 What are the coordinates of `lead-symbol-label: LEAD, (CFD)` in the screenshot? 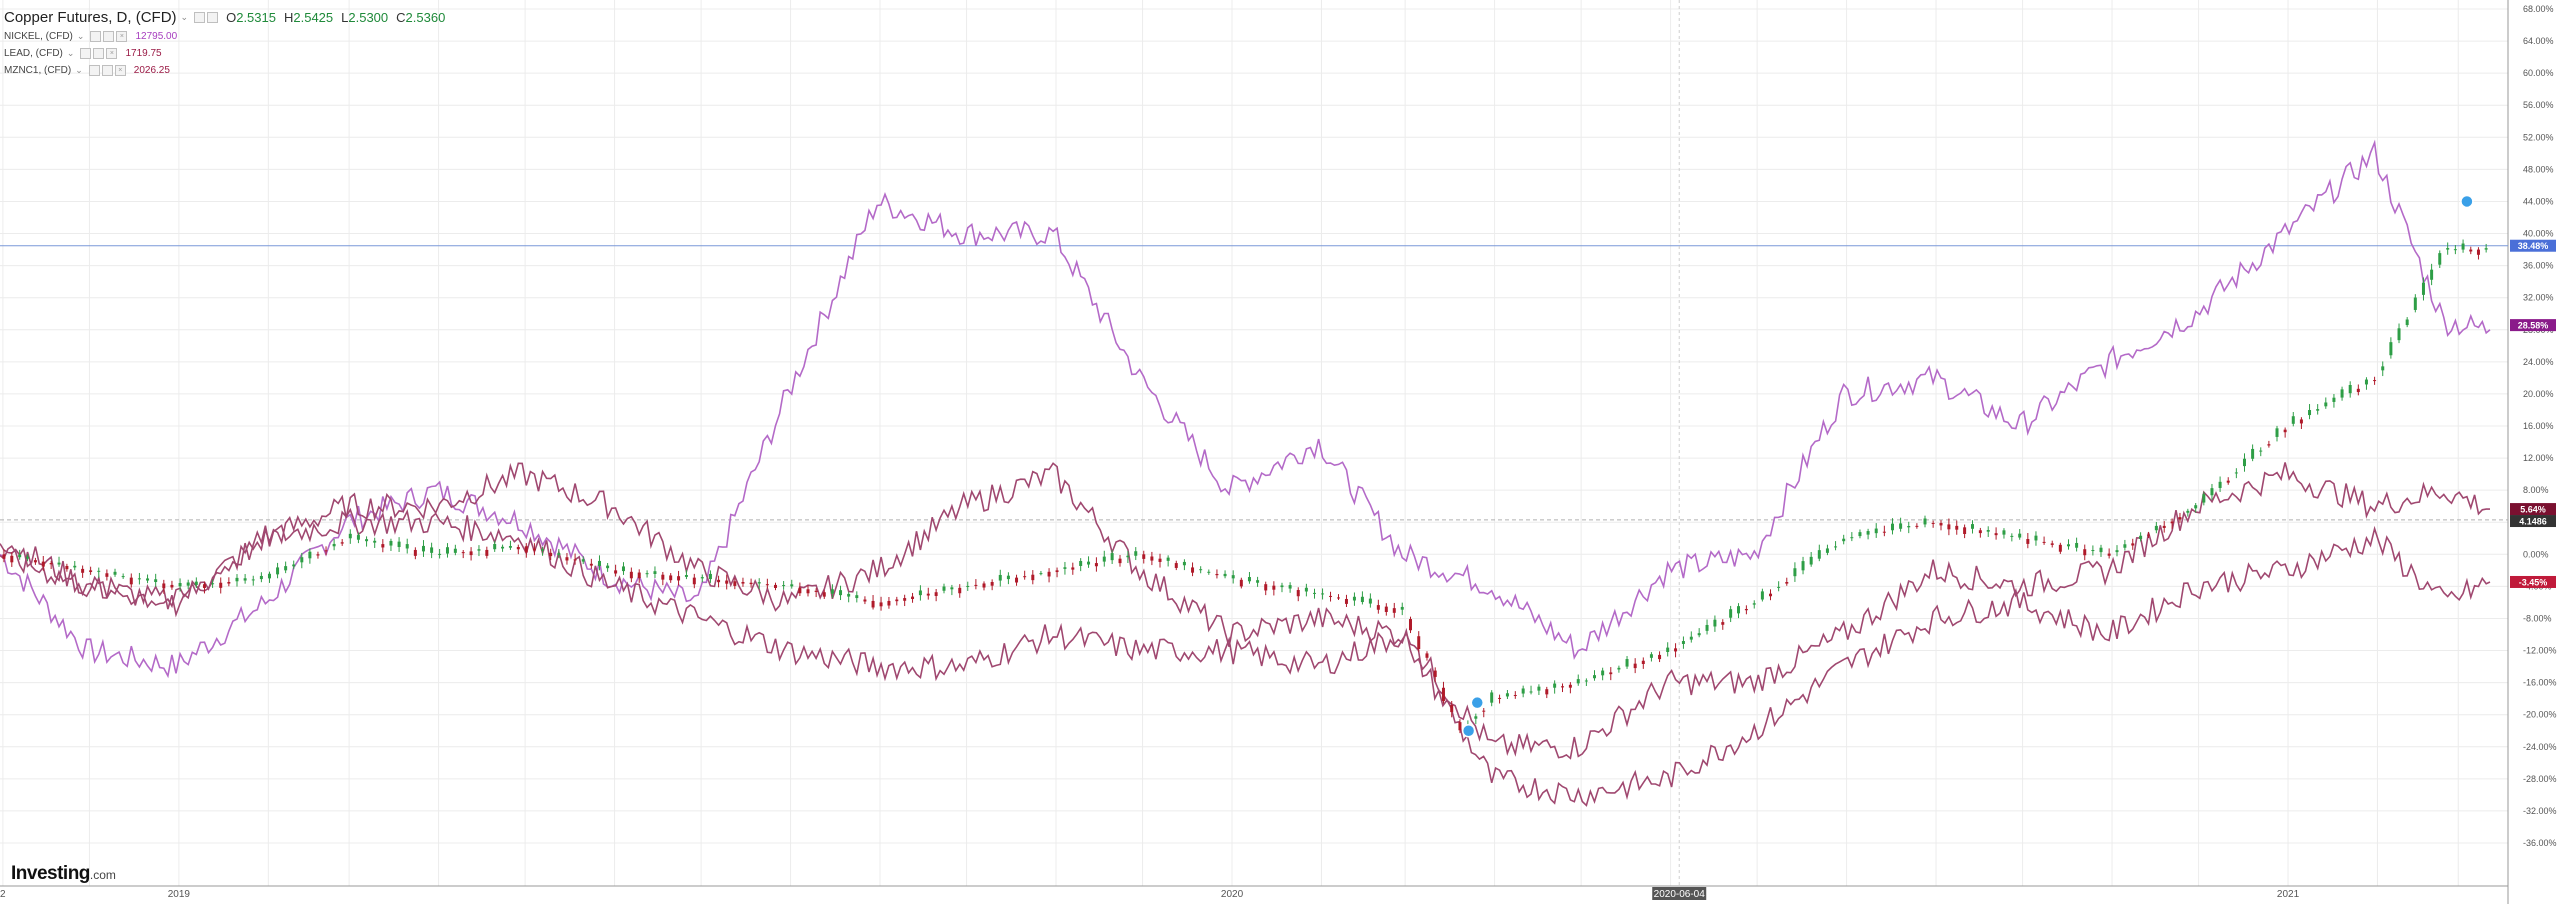 It's located at (33, 53).